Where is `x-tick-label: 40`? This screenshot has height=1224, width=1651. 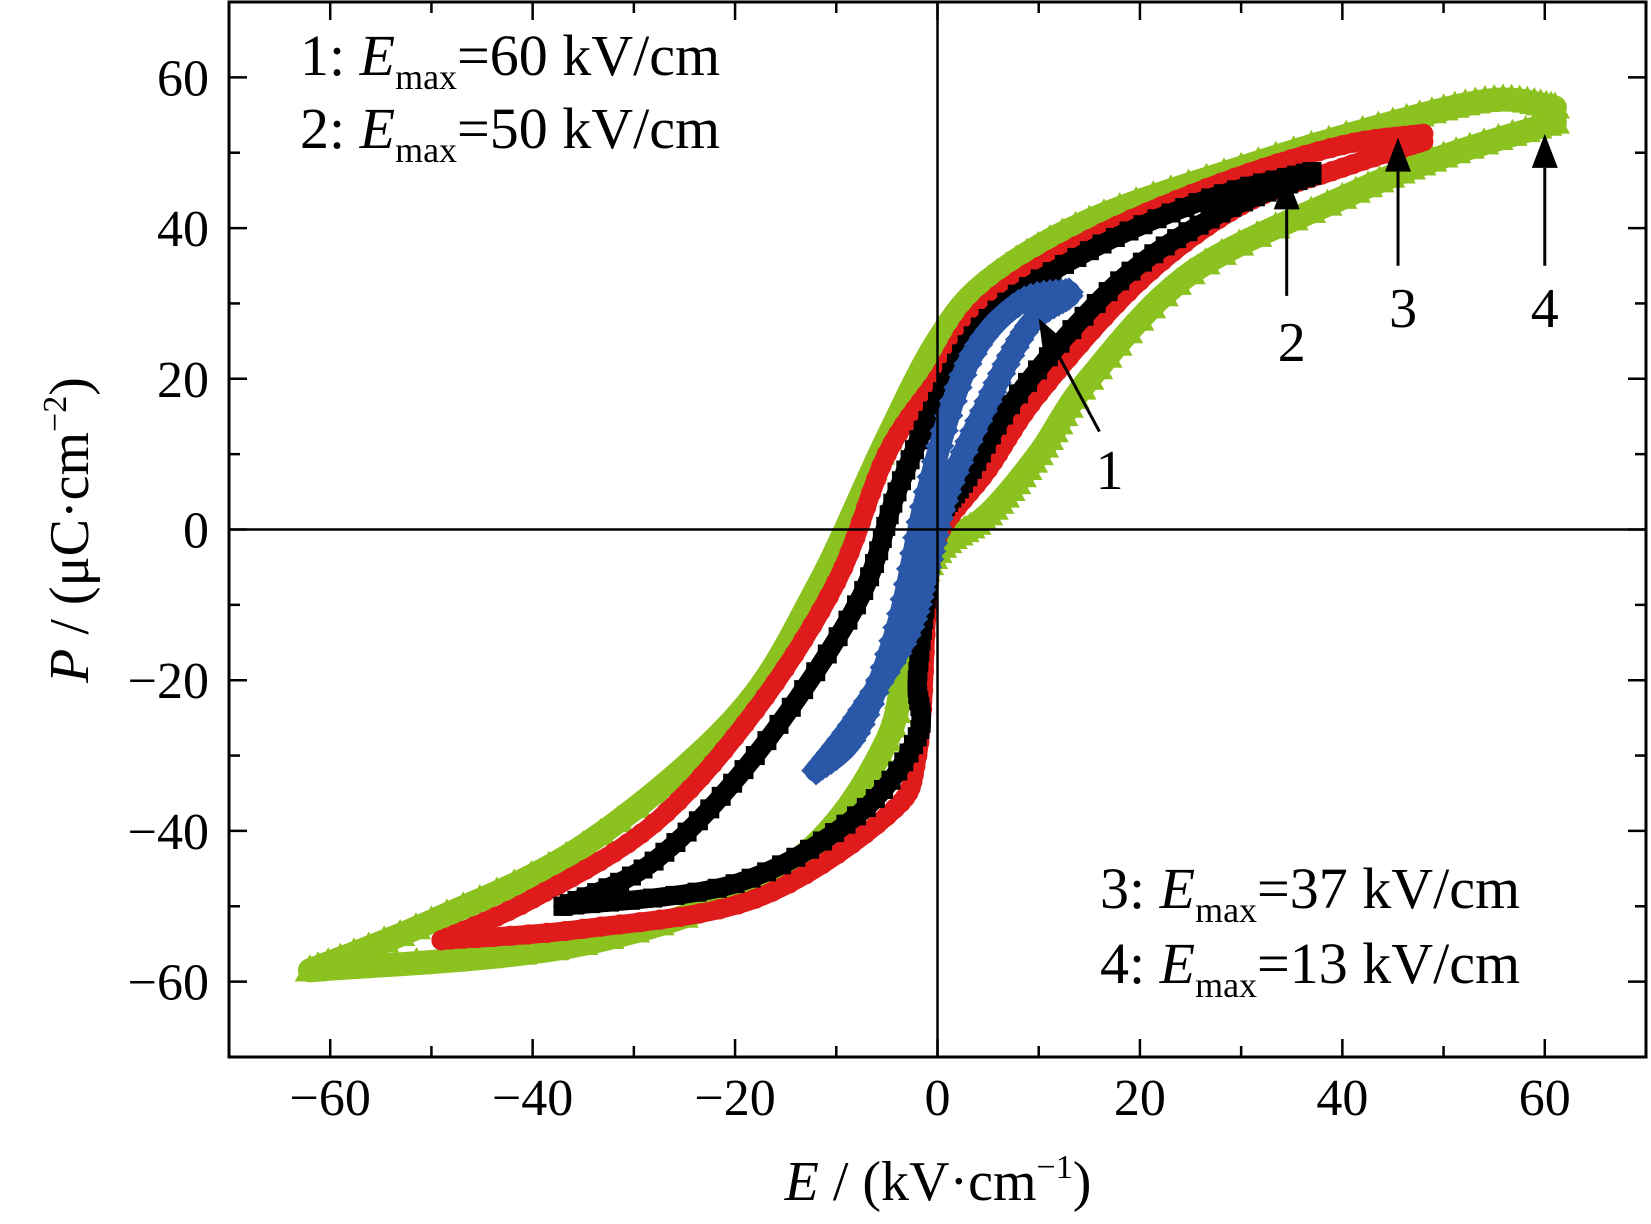 x-tick-label: 40 is located at coordinates (1342, 1098).